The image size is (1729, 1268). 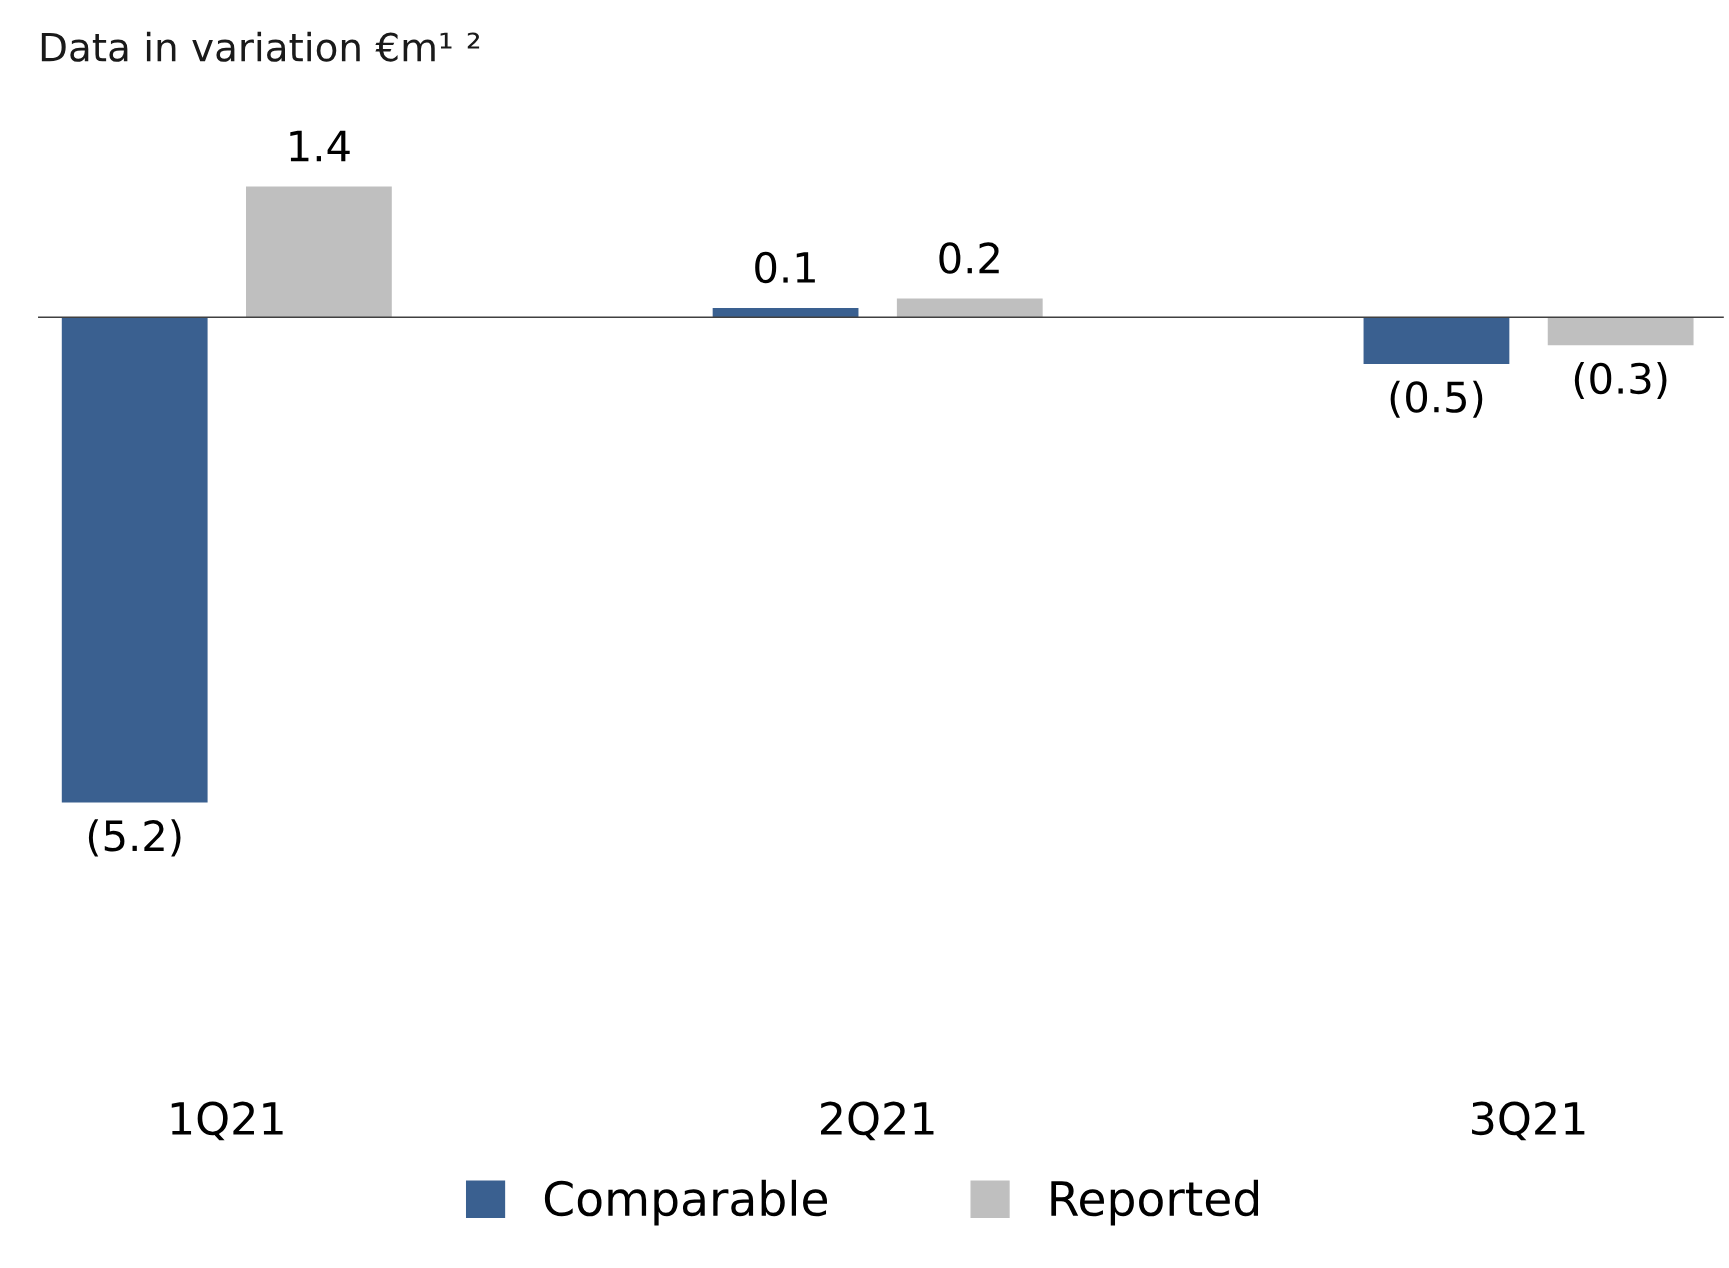 I want to click on data-label: 0.2, so click(x=969, y=258).